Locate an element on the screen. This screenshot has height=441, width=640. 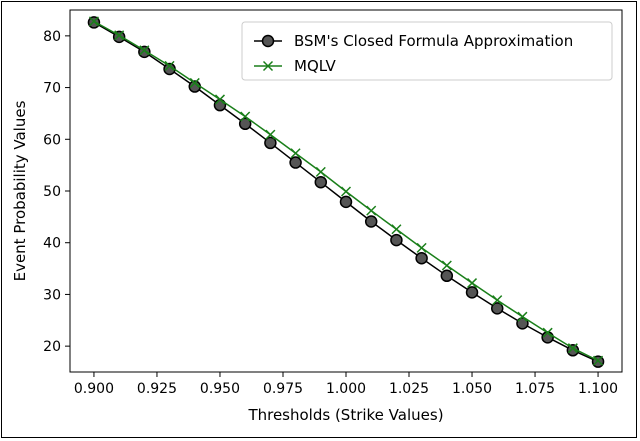
y-tick-label: 50 is located at coordinates (52, 192).